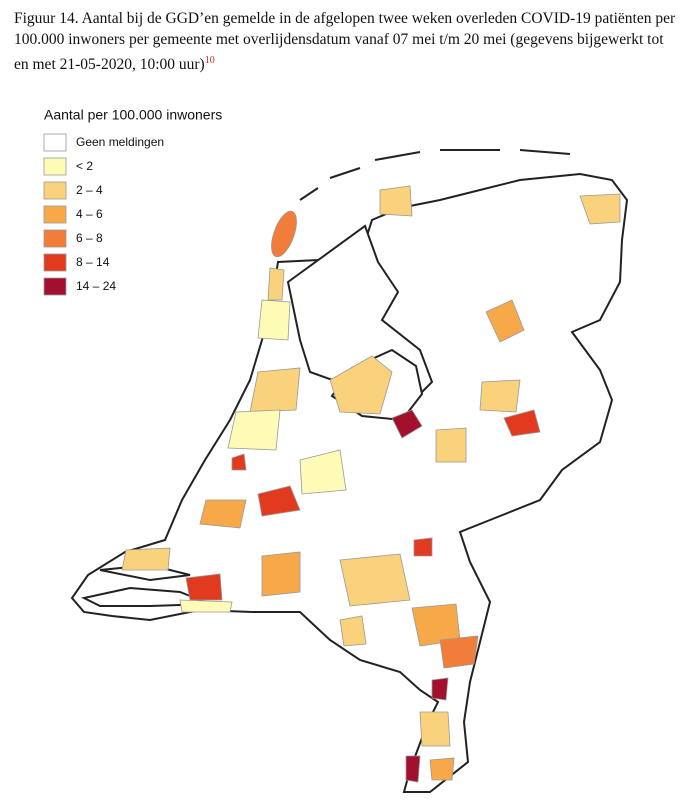 This screenshot has width=694, height=804. What do you see at coordinates (96, 286) in the screenshot?
I see `legend-label: 14 – 24` at bounding box center [96, 286].